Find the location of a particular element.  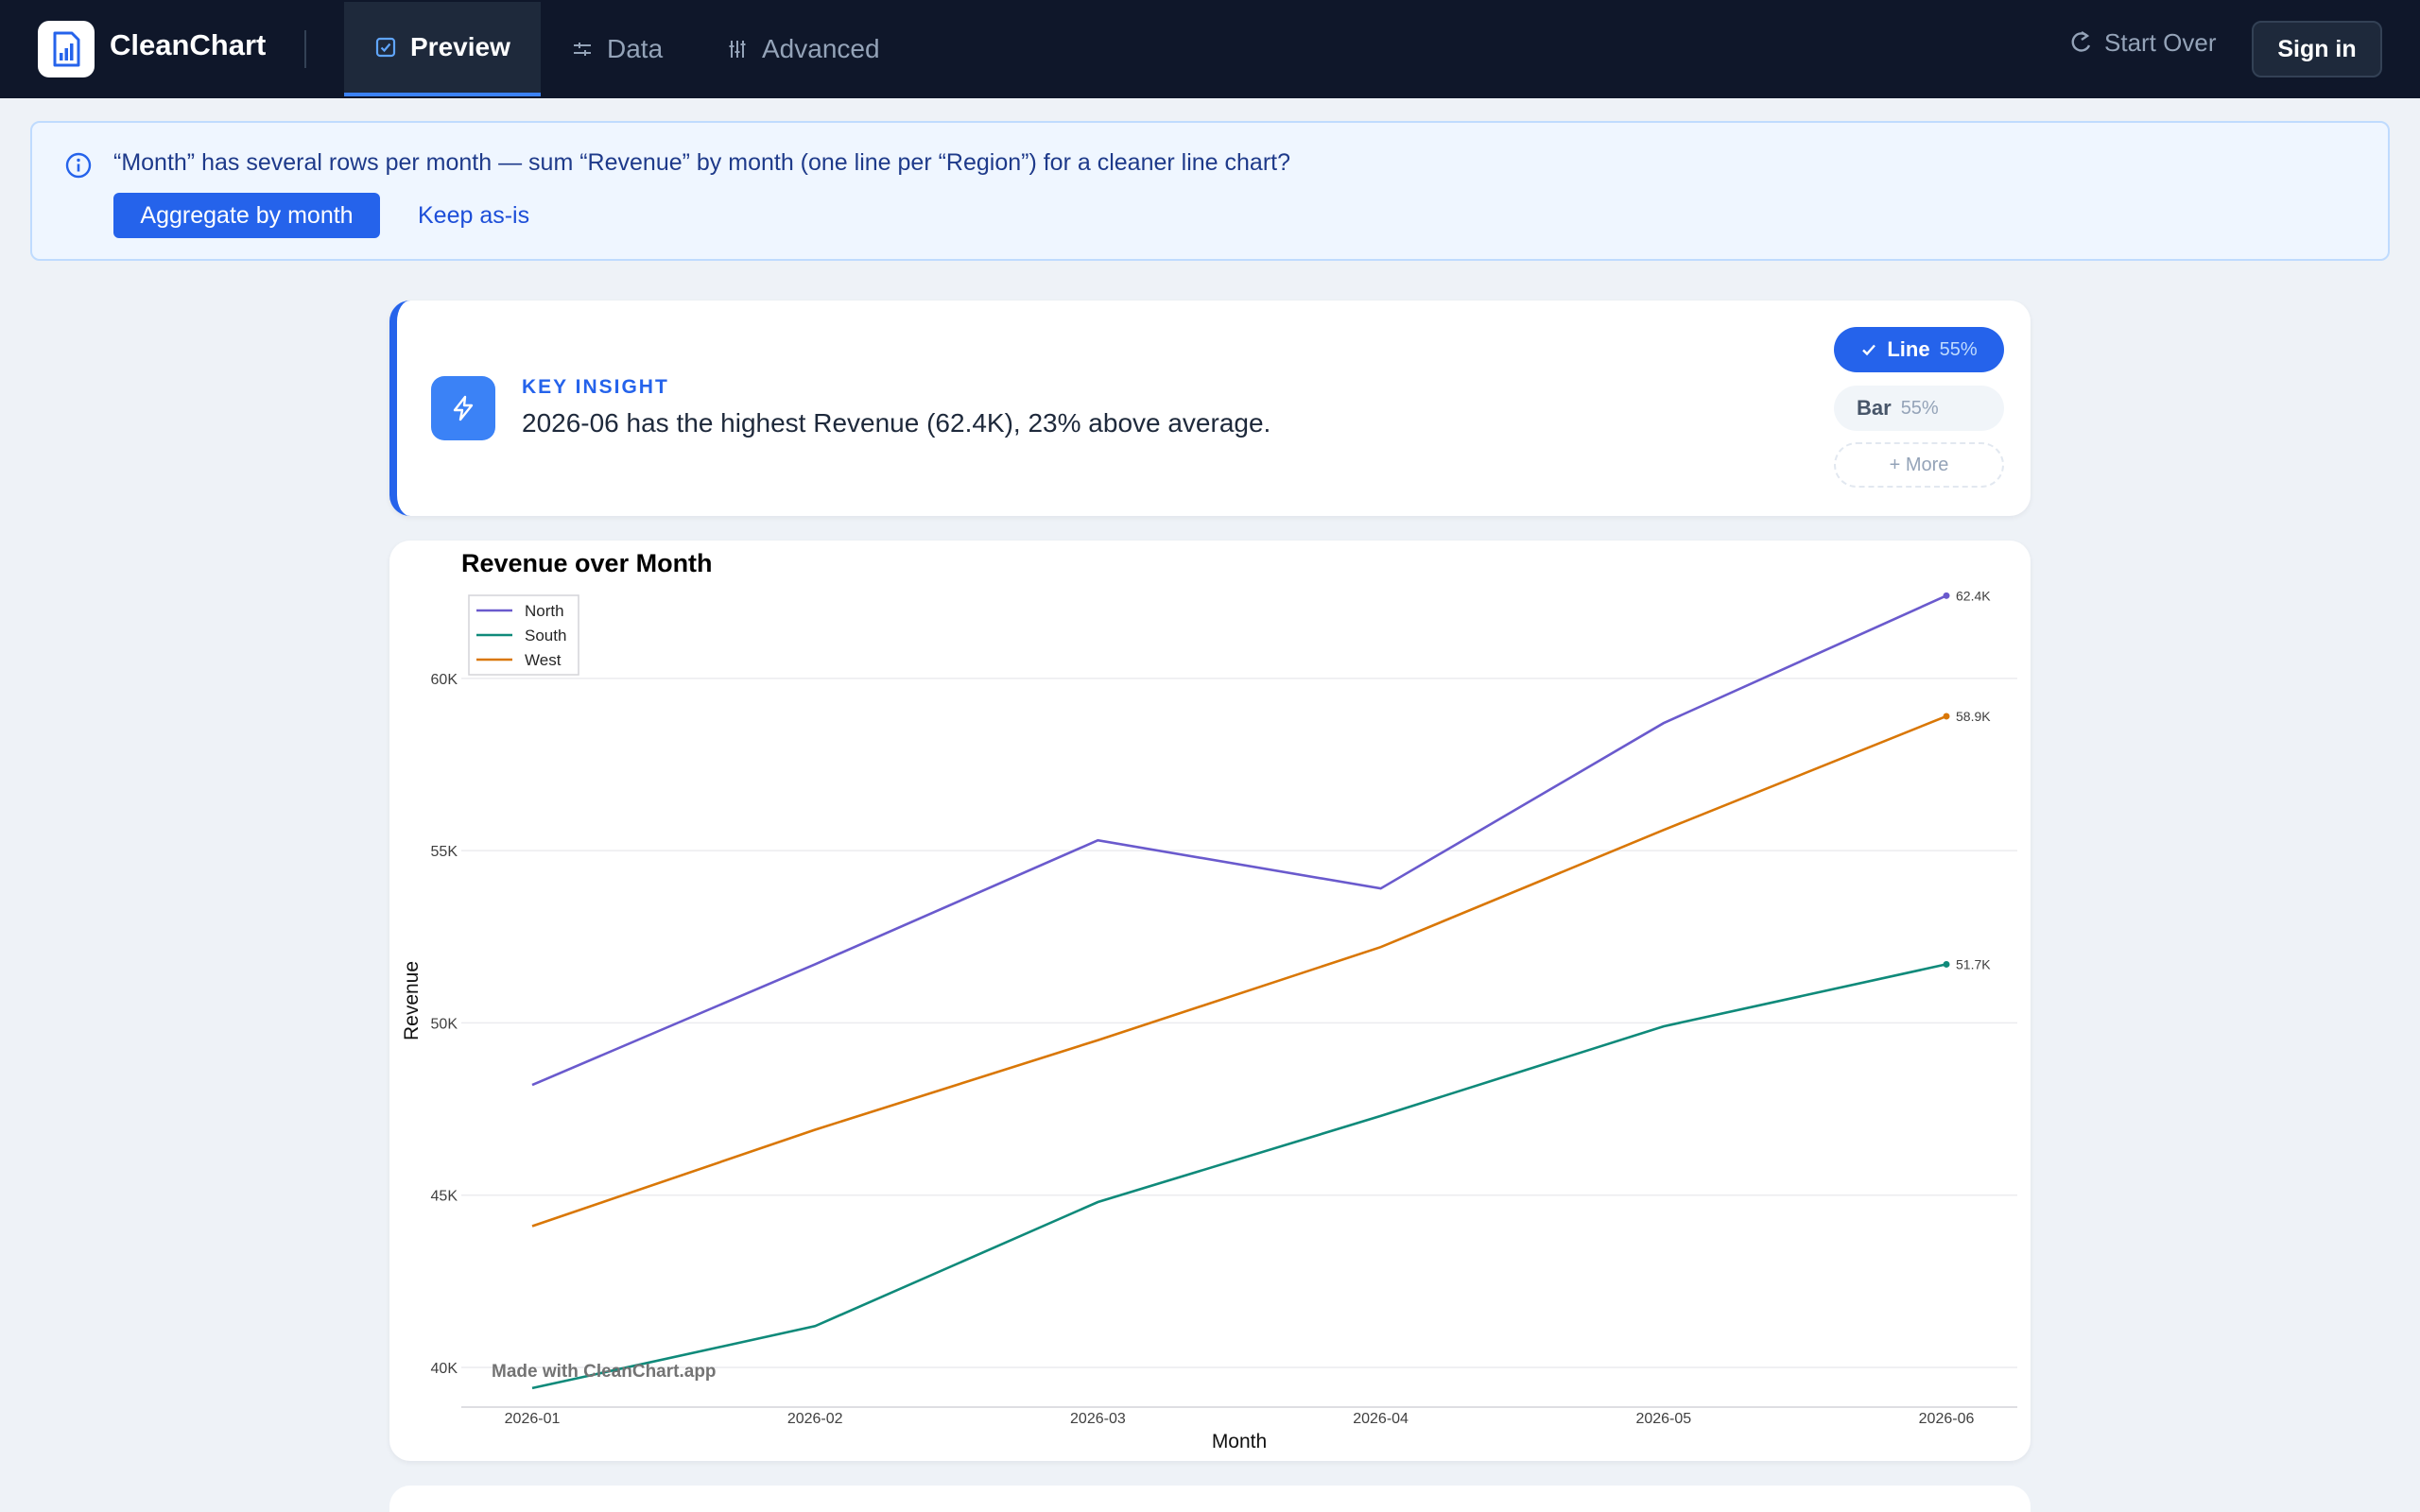

legend-label: West is located at coordinates (543, 660).